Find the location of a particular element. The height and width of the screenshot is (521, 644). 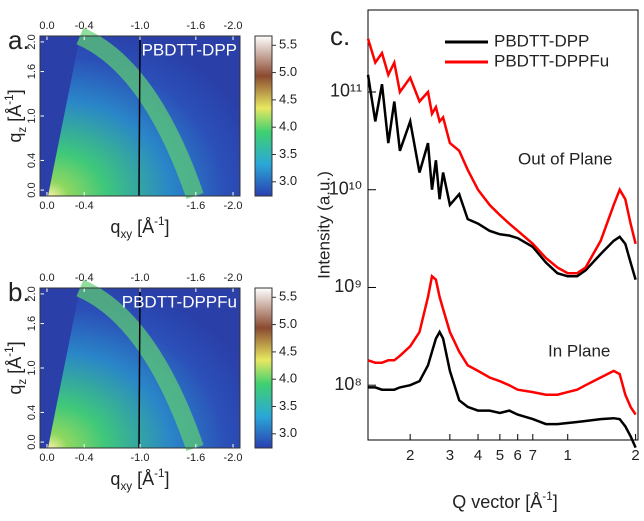

axis-label: qz [Å-1] is located at coordinates (16, 367).